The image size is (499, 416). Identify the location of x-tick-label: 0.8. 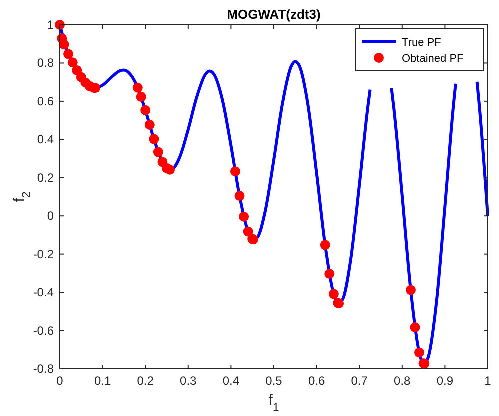
(403, 381).